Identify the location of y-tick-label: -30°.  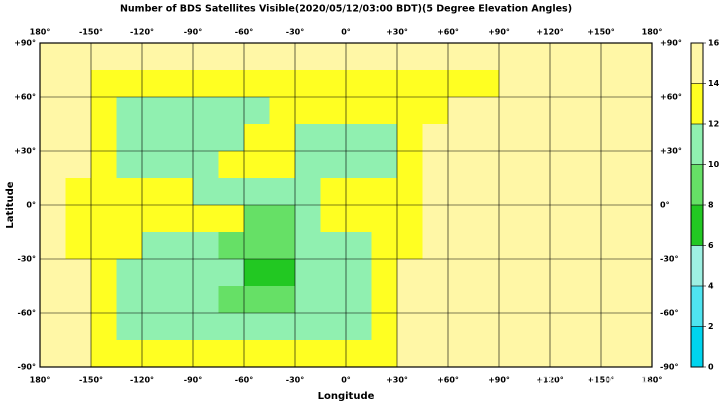
(27, 259).